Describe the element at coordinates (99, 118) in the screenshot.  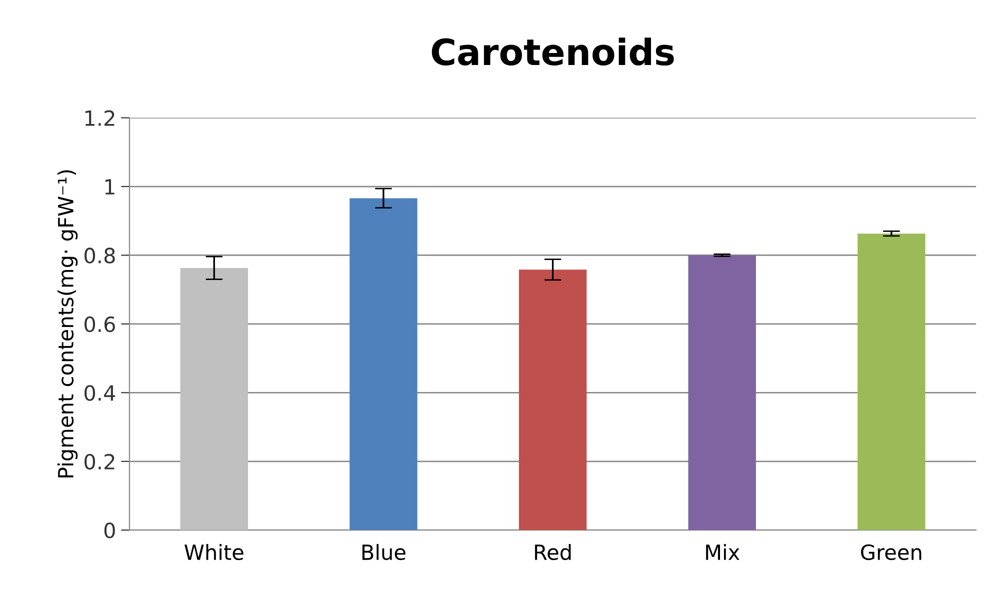
I see `y-tick-label: 1.2` at that location.